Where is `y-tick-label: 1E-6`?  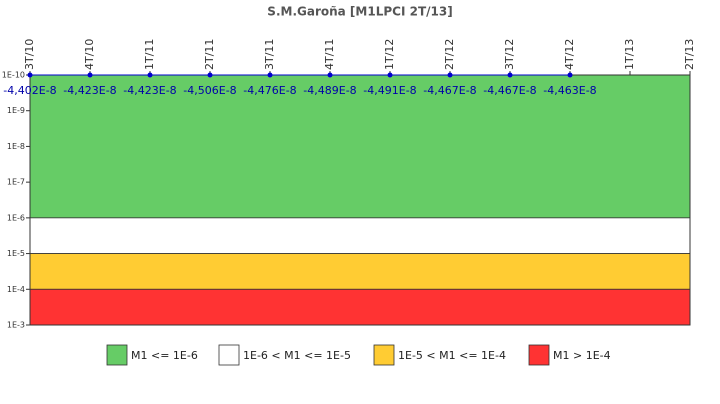
y-tick-label: 1E-6 is located at coordinates (16, 217).